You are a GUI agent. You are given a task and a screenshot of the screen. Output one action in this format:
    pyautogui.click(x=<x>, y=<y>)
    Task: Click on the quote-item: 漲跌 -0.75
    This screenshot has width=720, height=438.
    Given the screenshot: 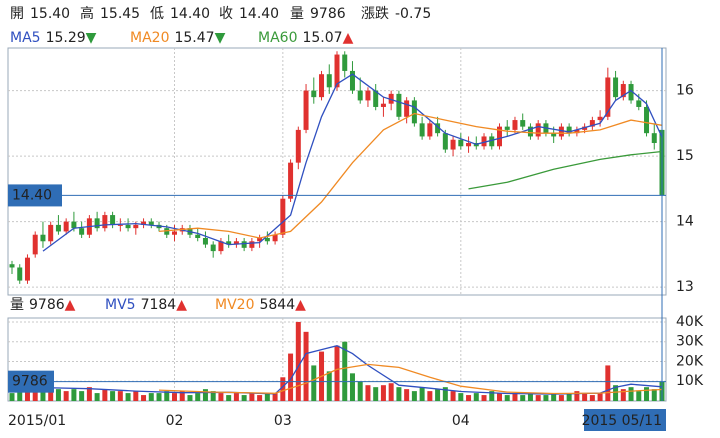 What is the action you would take?
    pyautogui.click(x=396, y=14)
    